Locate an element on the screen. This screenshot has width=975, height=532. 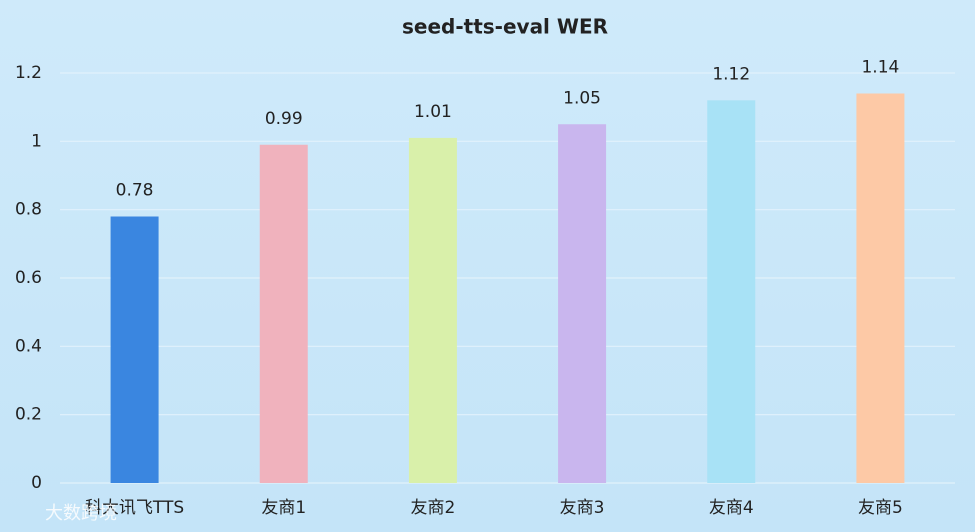
chart-title: seed-tts-eval WER is located at coordinates (505, 27).